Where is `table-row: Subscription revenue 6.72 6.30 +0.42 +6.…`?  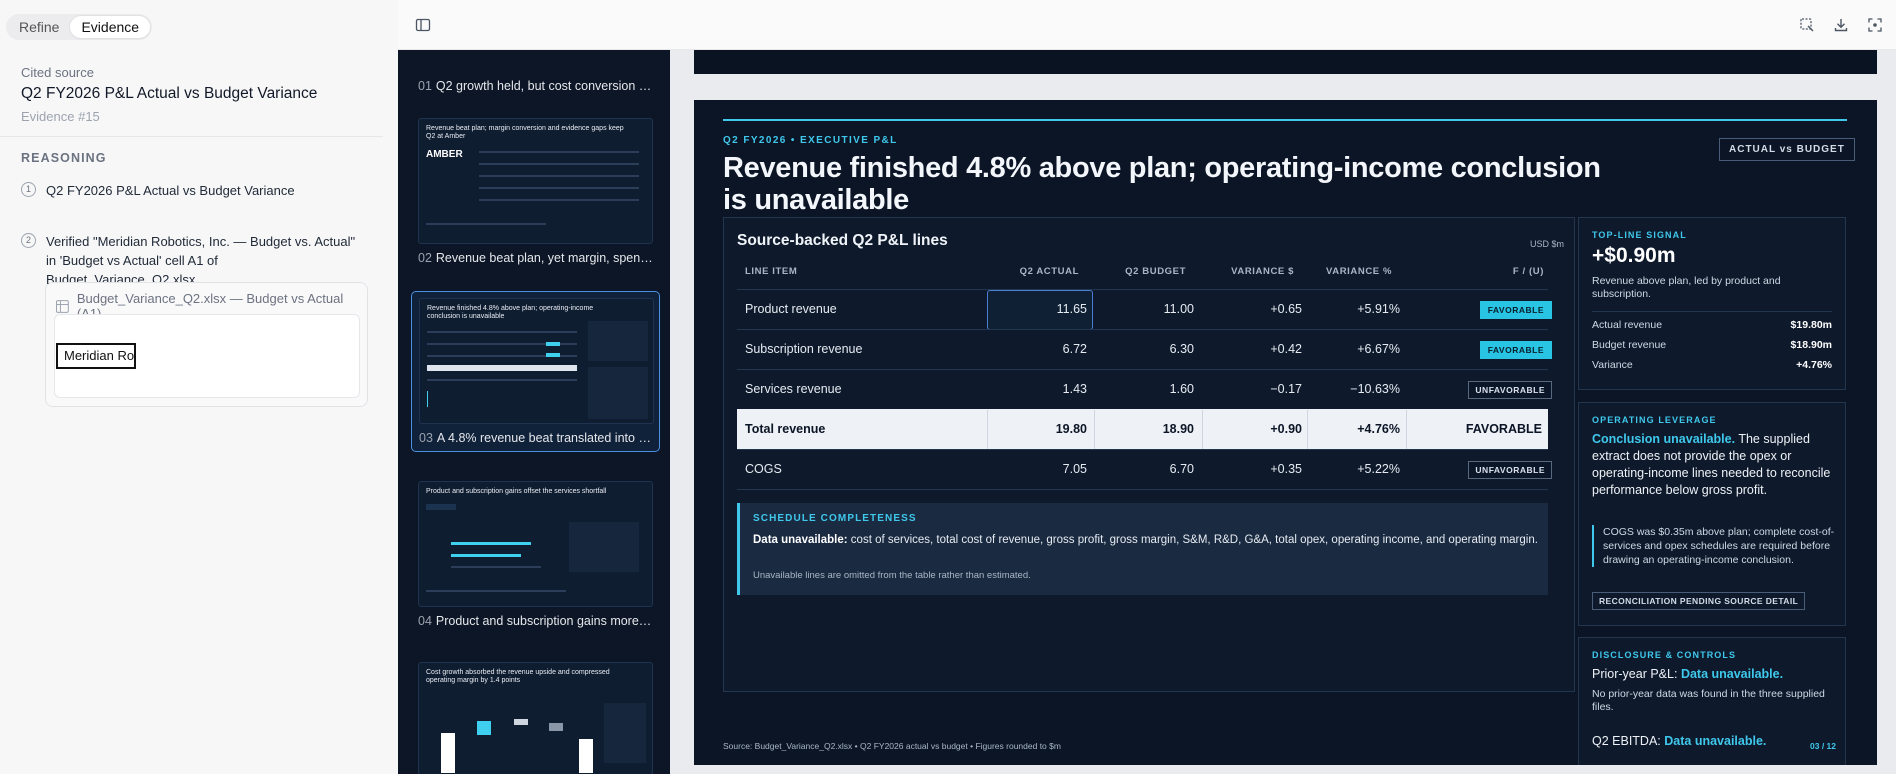 table-row: Subscription revenue 6.72 6.30 +0.42 +6.… is located at coordinates (1144, 349).